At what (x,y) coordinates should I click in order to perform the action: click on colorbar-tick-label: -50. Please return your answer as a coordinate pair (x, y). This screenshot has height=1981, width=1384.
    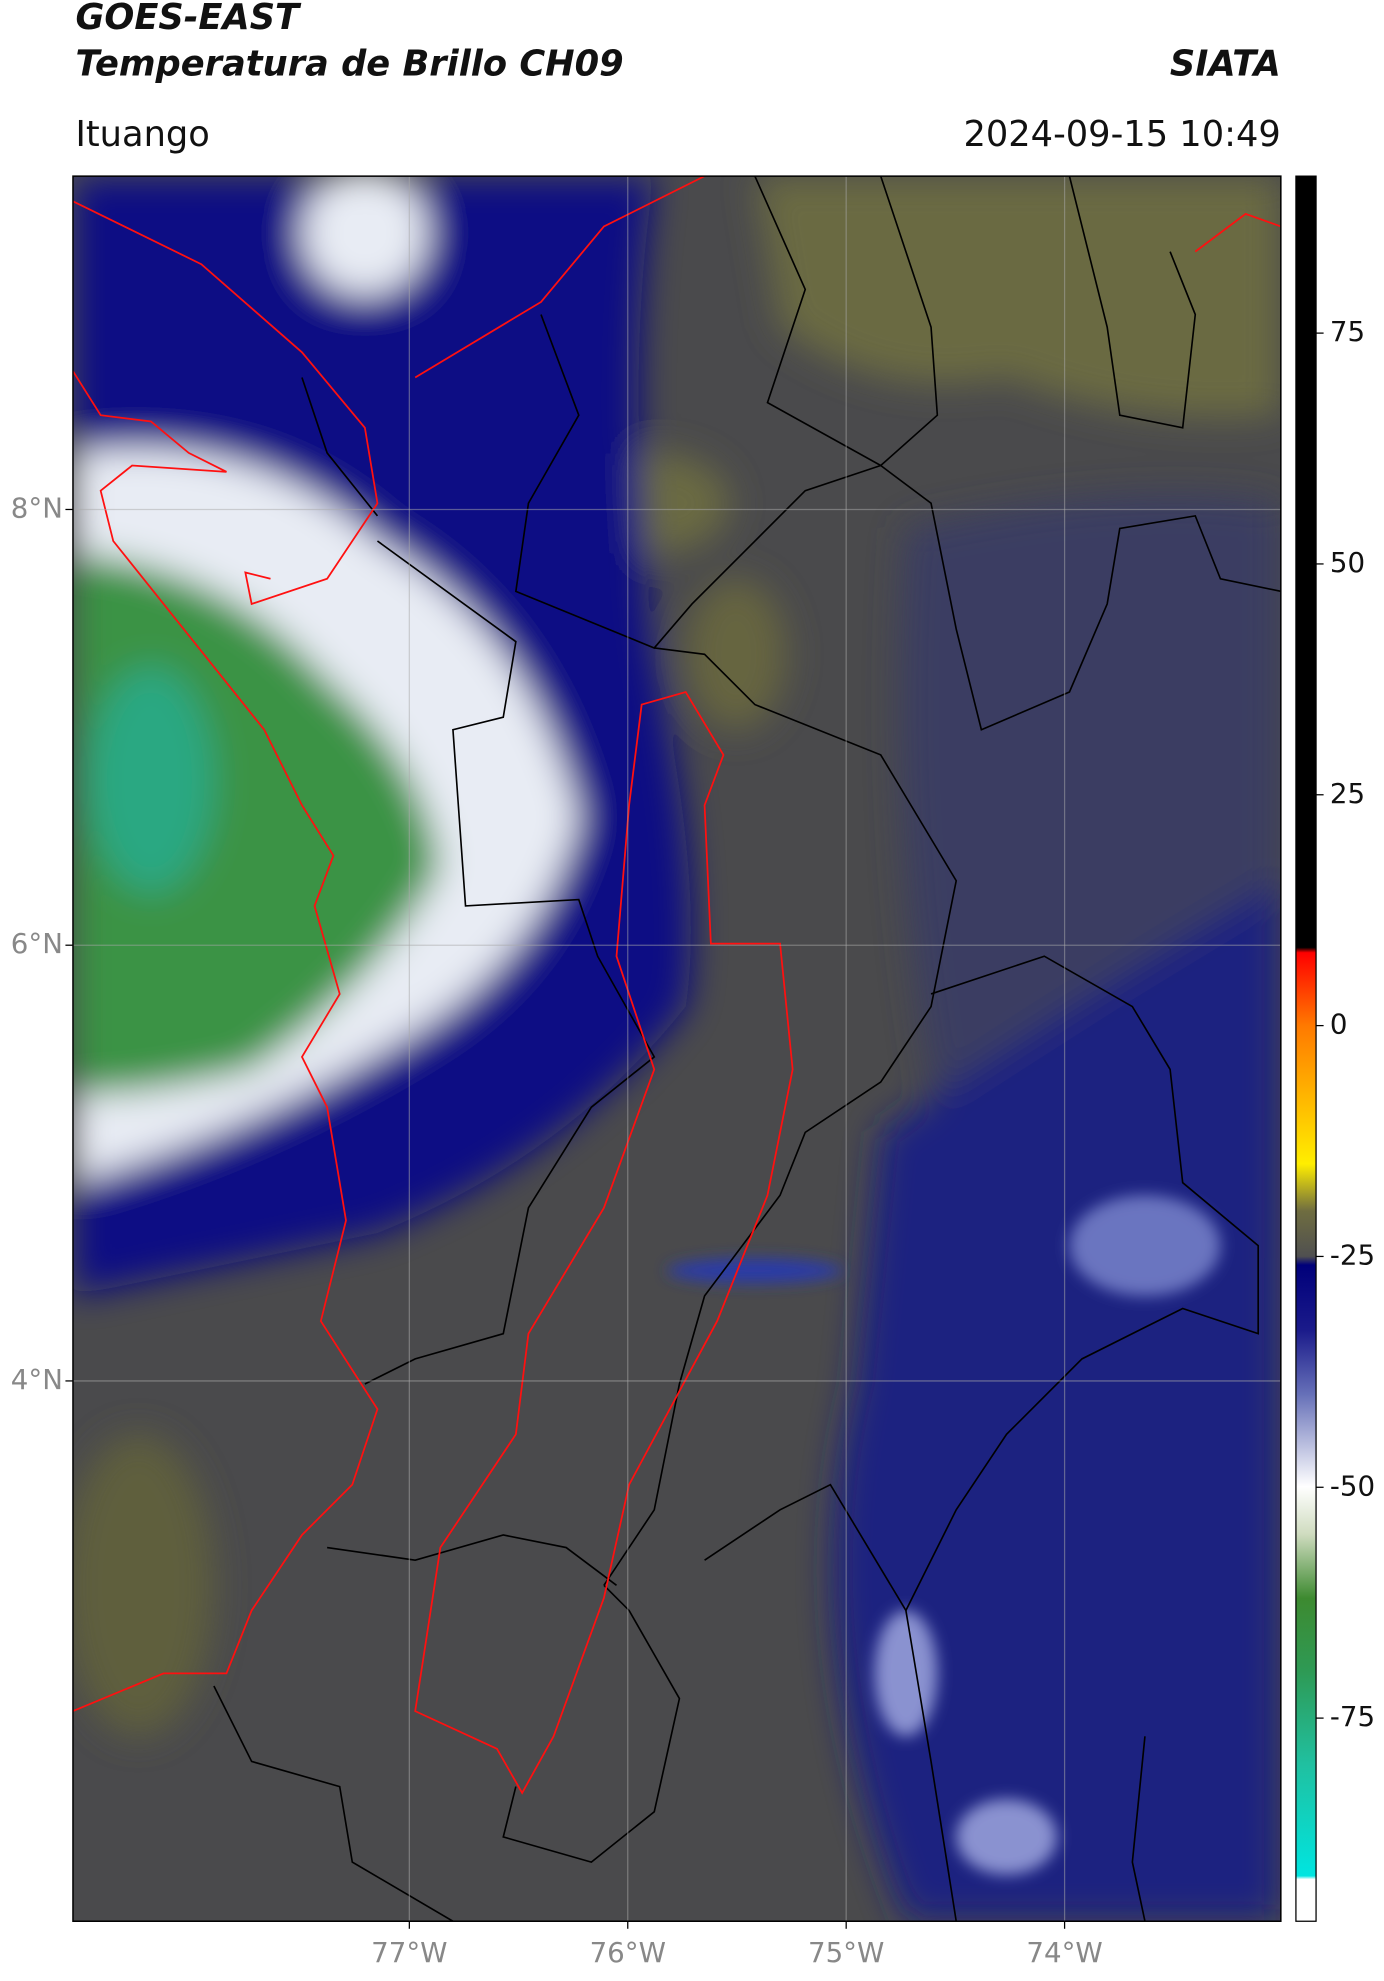
    Looking at the image, I should click on (1352, 1485).